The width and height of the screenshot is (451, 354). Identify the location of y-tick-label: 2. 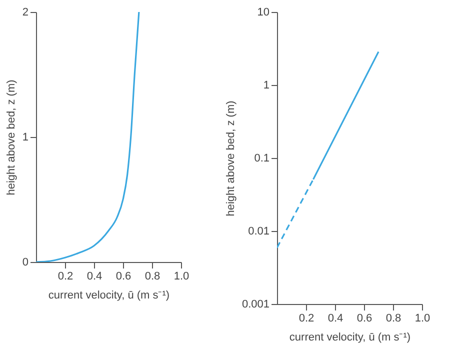
(25, 12).